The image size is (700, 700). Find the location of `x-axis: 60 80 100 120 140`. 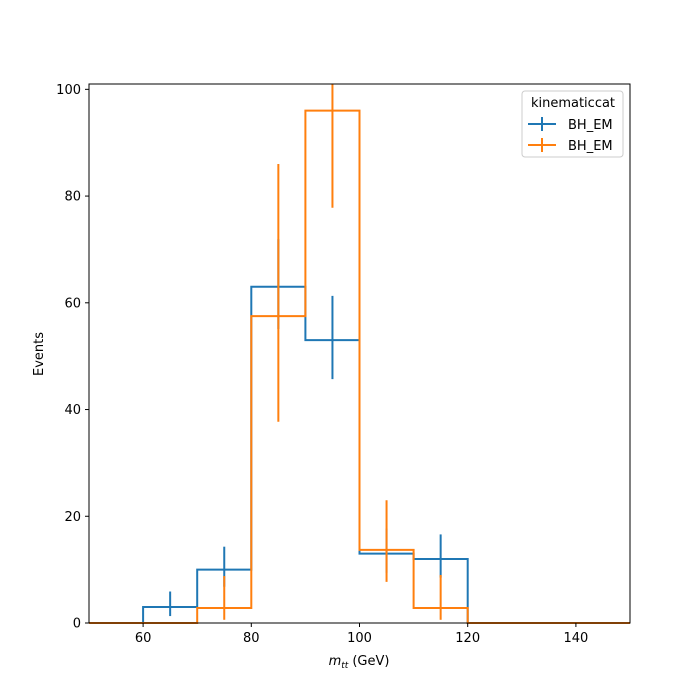

x-axis: 60 80 100 120 140 is located at coordinates (361, 634).